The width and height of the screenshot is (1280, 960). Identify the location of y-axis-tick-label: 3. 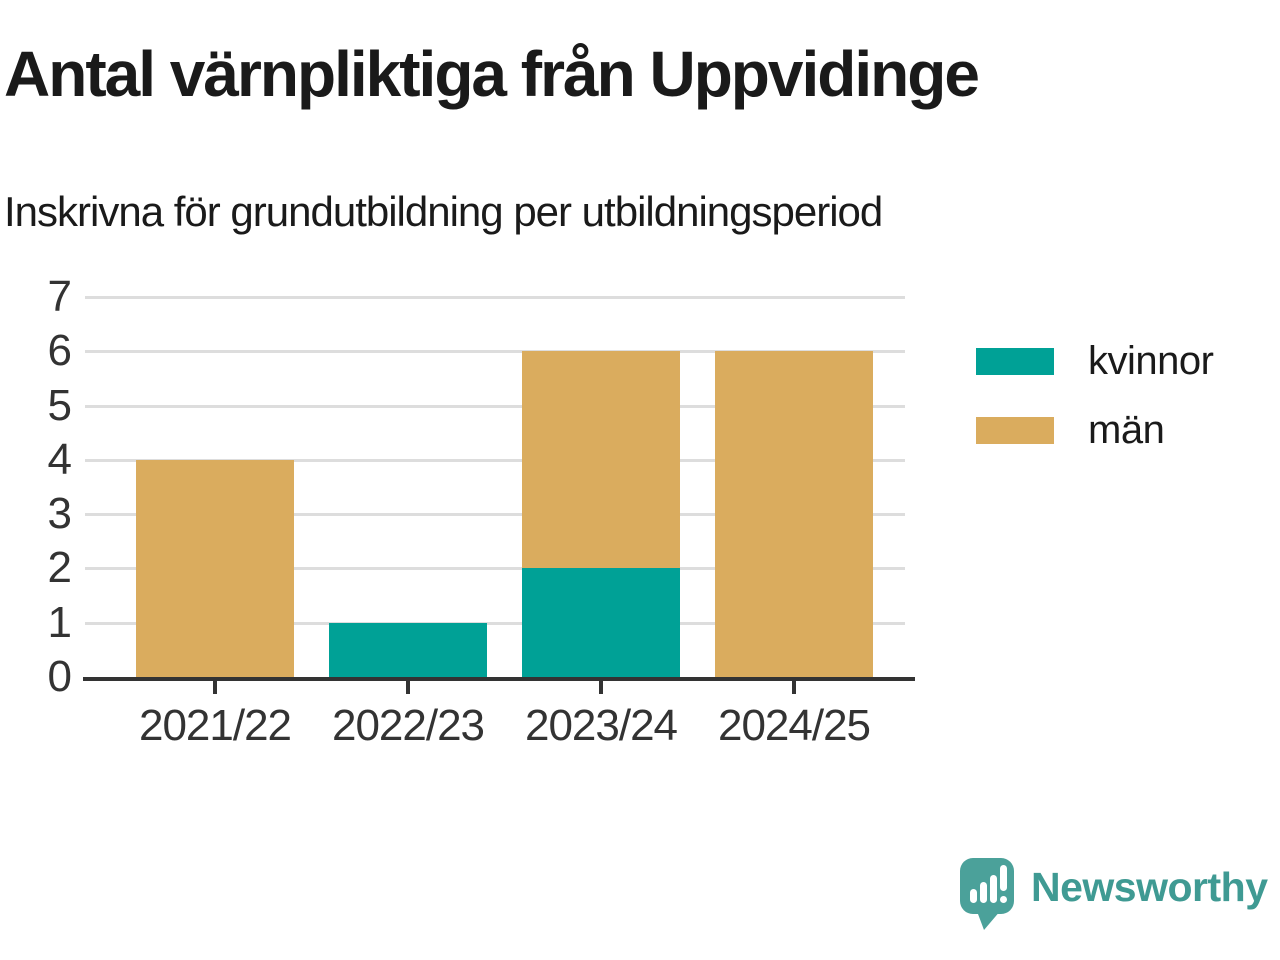
(59, 514).